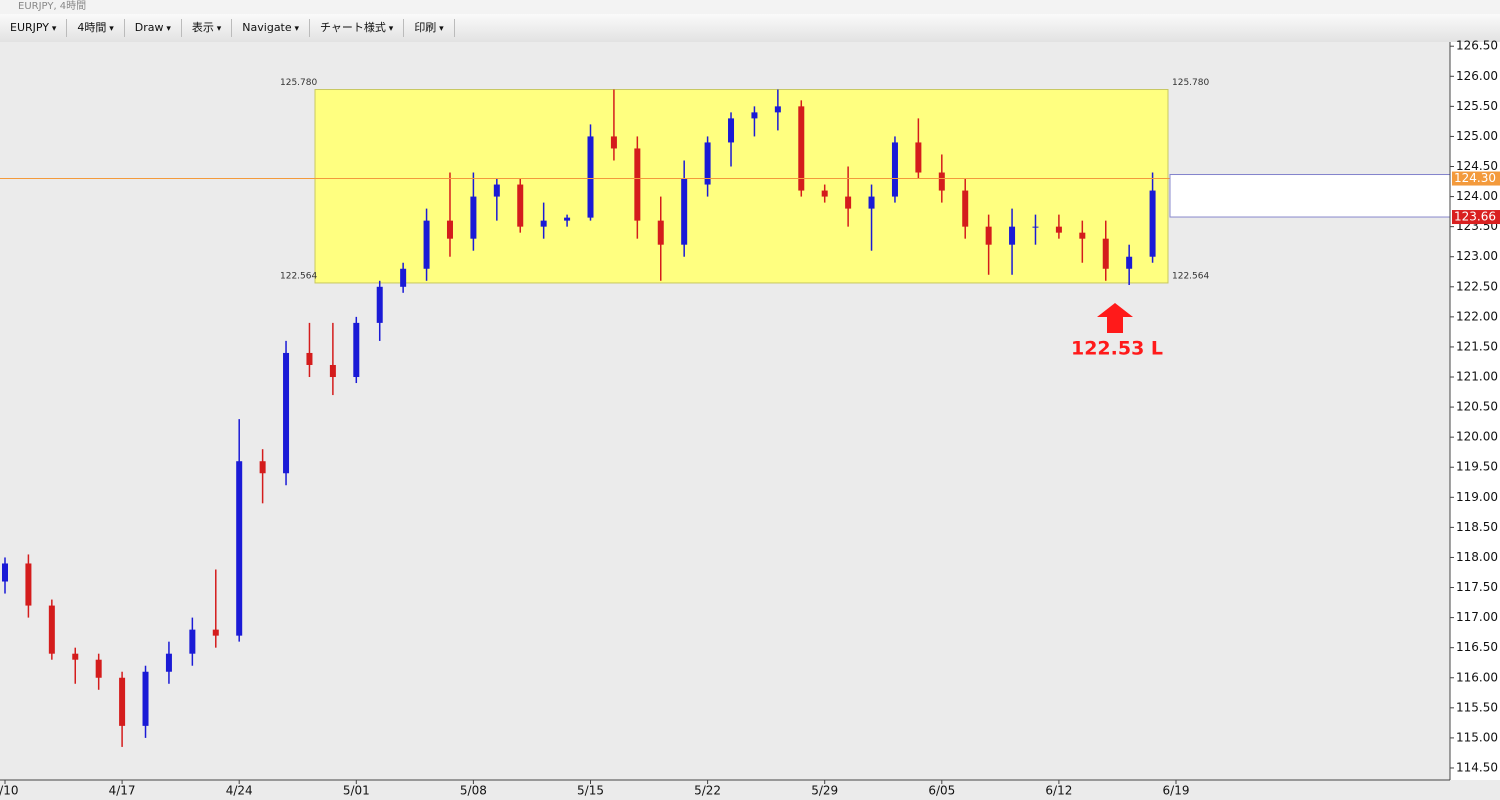 The image size is (1500, 800). Describe the element at coordinates (1477, 557) in the screenshot. I see `y-tick-label: 118.00` at that location.